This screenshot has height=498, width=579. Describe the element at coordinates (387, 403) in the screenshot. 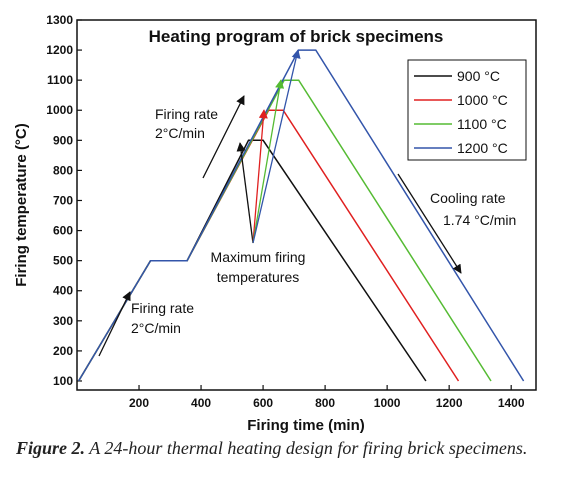

I see `x-tick-label: 1000` at that location.